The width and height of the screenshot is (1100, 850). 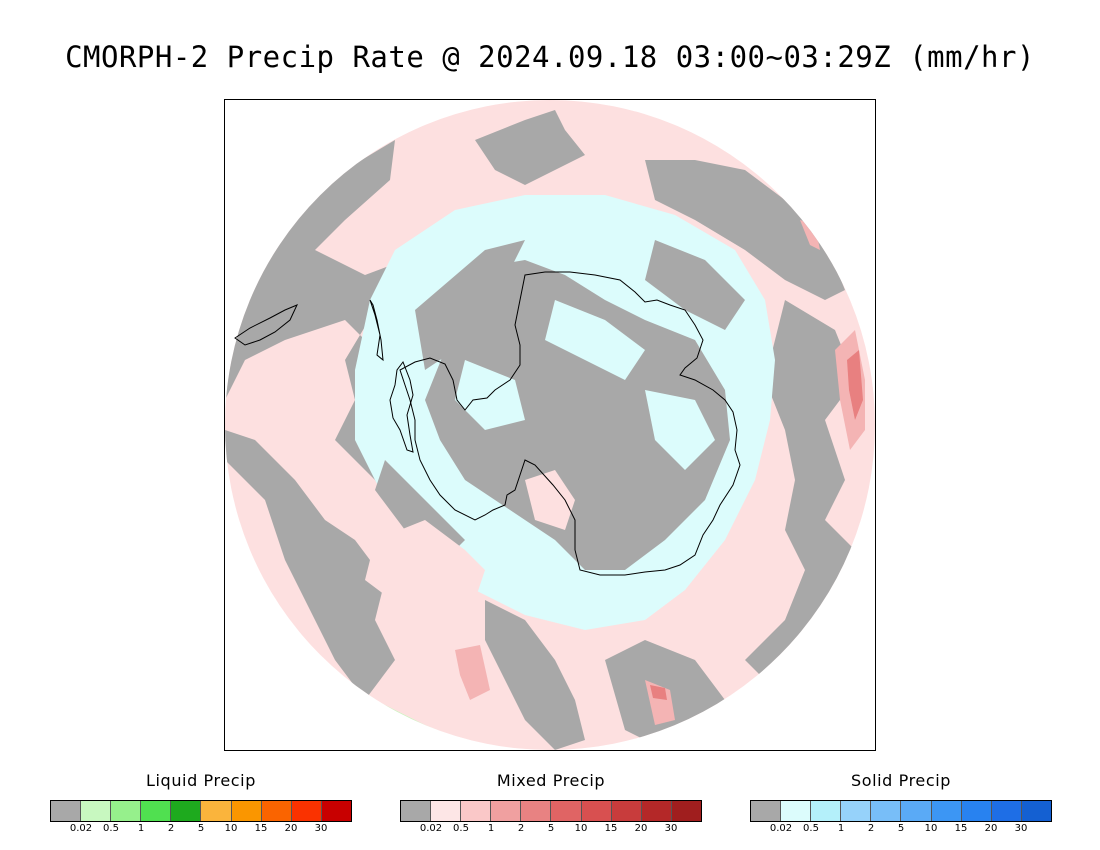 What do you see at coordinates (201, 780) in the screenshot?
I see `legend-title: Liquid Precip` at bounding box center [201, 780].